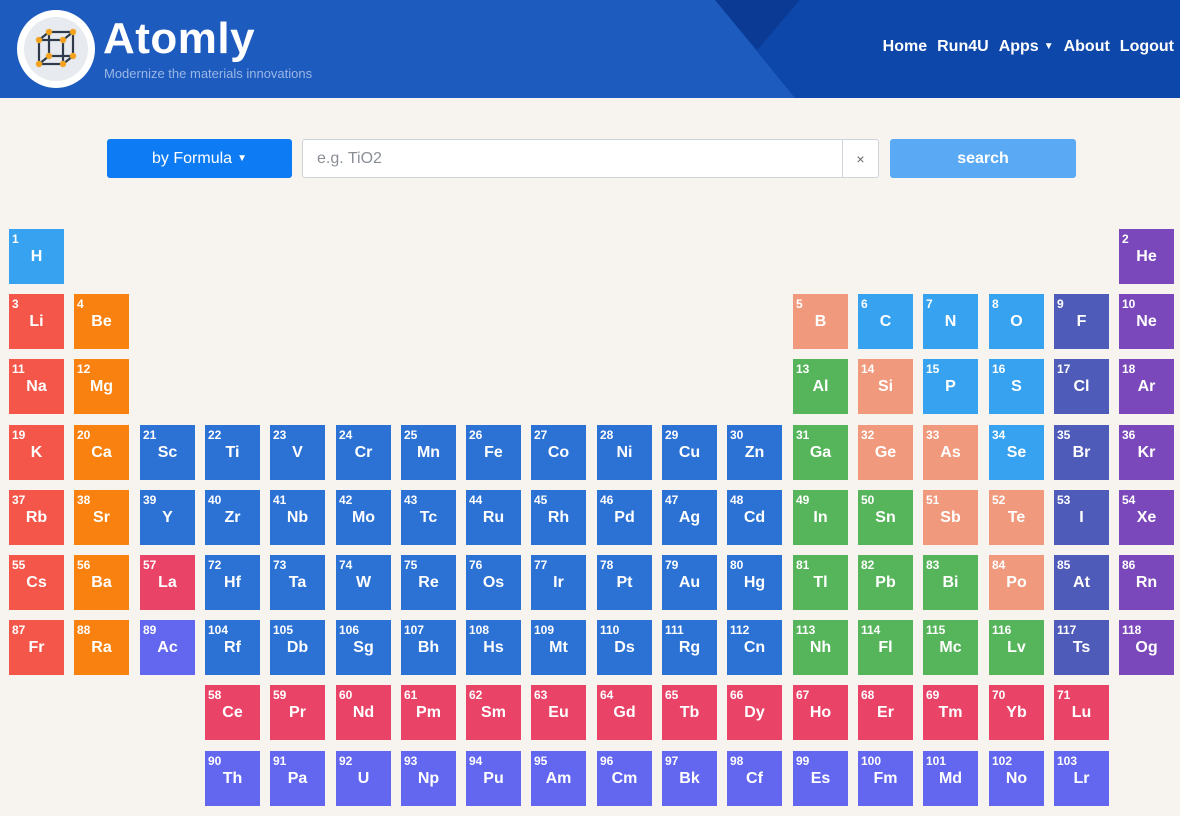  Describe the element at coordinates (1016, 712) in the screenshot. I see `element-tile-yb: 70 Yb` at that location.